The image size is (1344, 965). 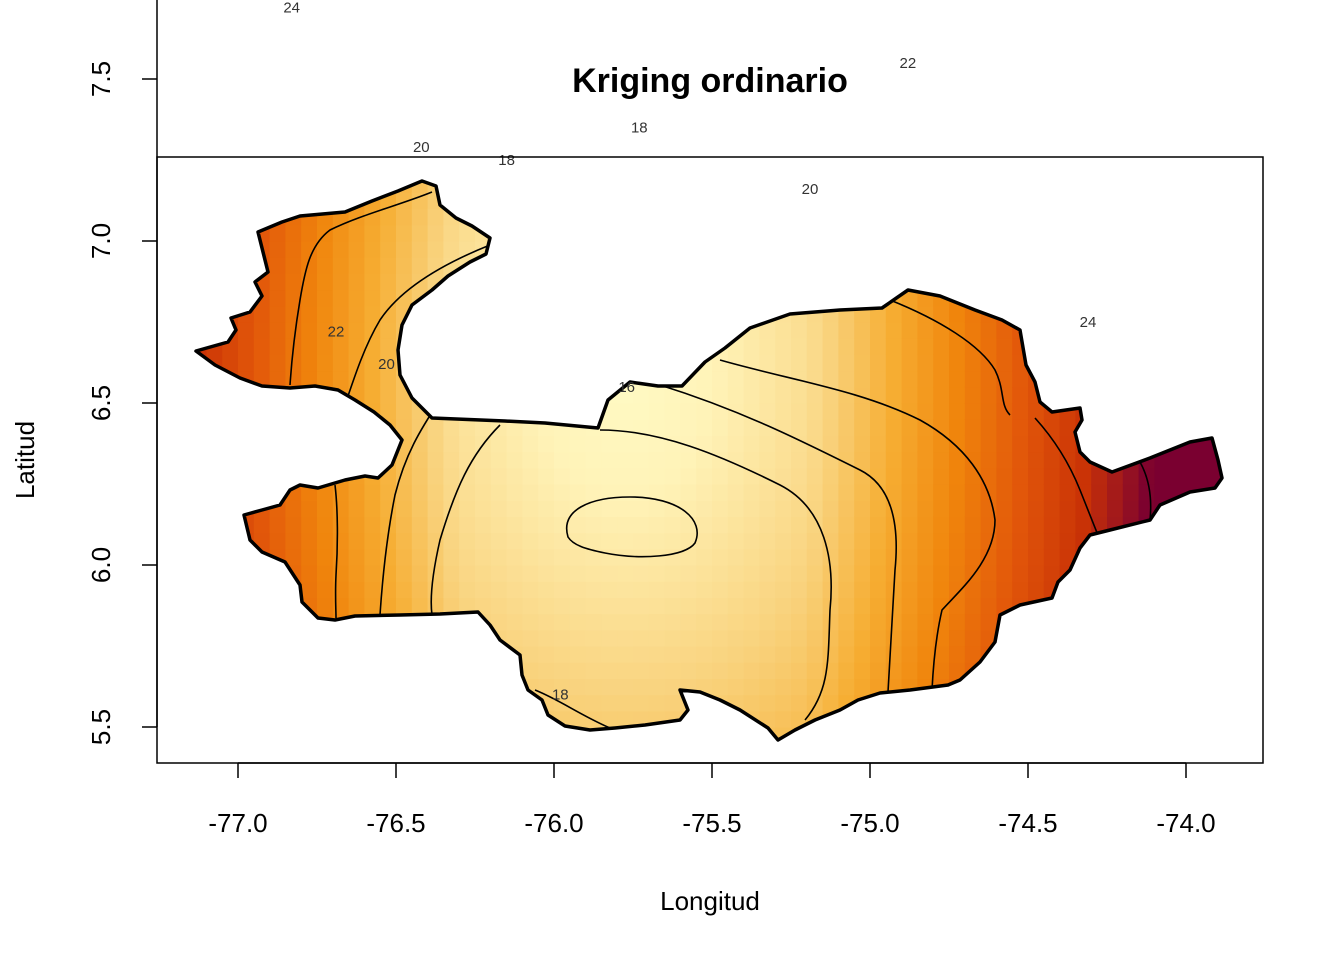 I want to click on contour-line, so click(x=572, y=709).